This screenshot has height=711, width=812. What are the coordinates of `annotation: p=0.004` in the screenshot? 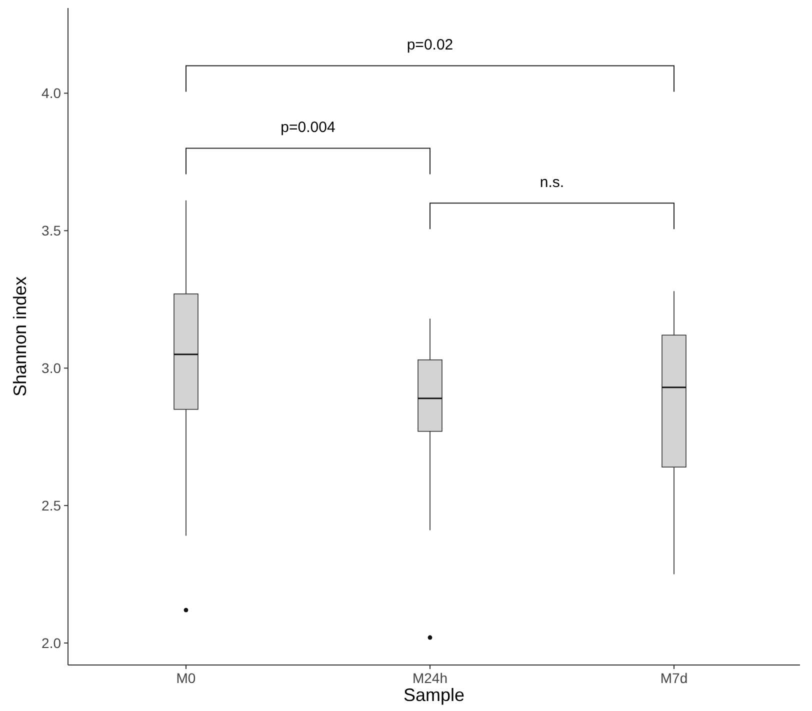 It's located at (308, 127).